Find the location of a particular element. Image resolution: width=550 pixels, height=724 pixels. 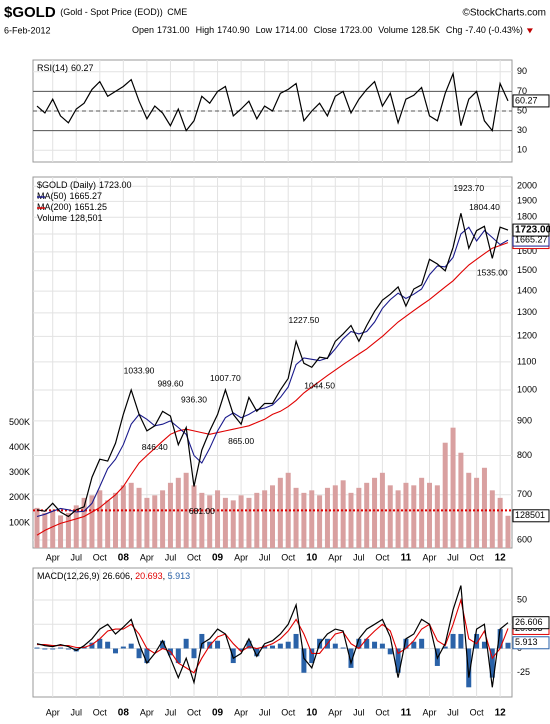

price-annotation: 681.00 is located at coordinates (202, 511).